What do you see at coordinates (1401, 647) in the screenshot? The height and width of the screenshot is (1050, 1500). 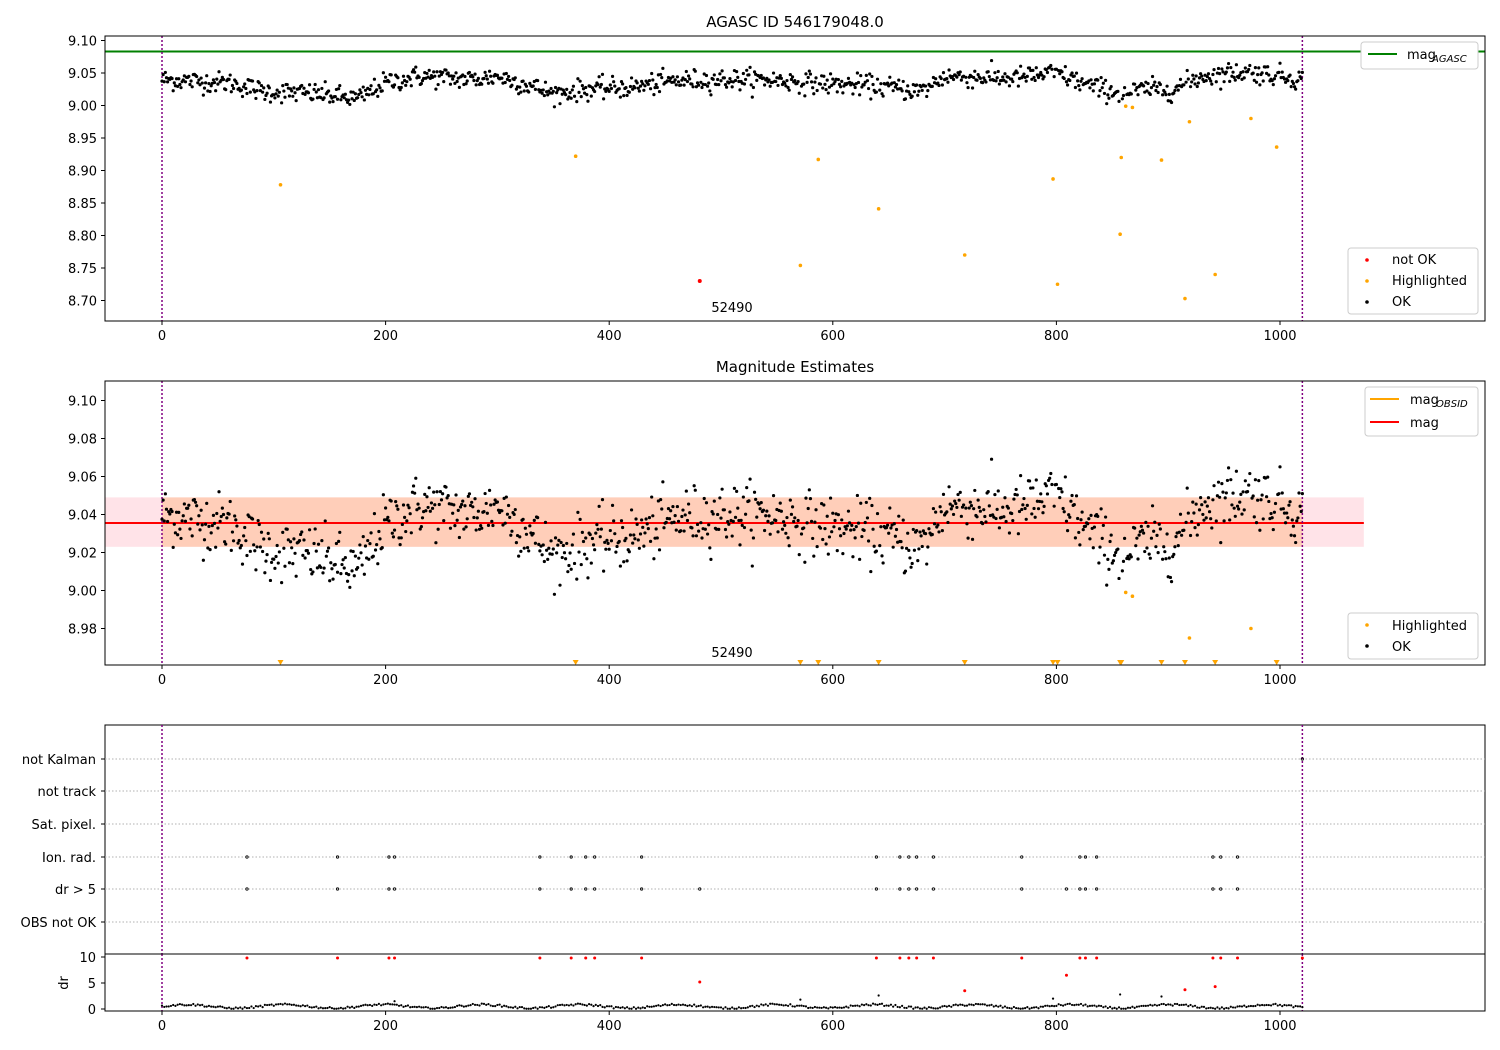 I see `legend-label: OK` at bounding box center [1401, 647].